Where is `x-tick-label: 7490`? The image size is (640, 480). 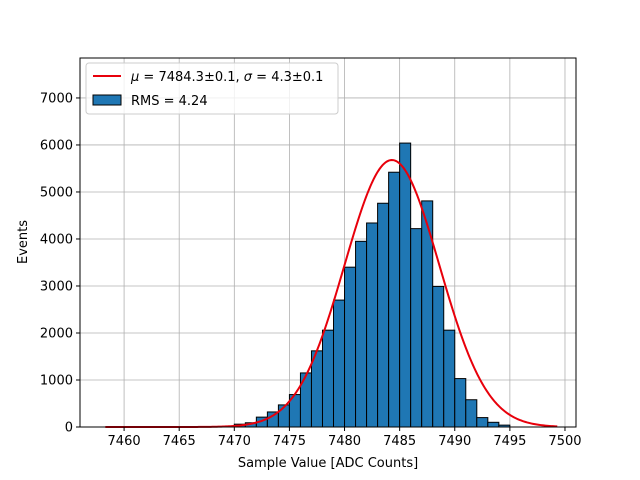
x-tick-label: 7490 is located at coordinates (454, 441).